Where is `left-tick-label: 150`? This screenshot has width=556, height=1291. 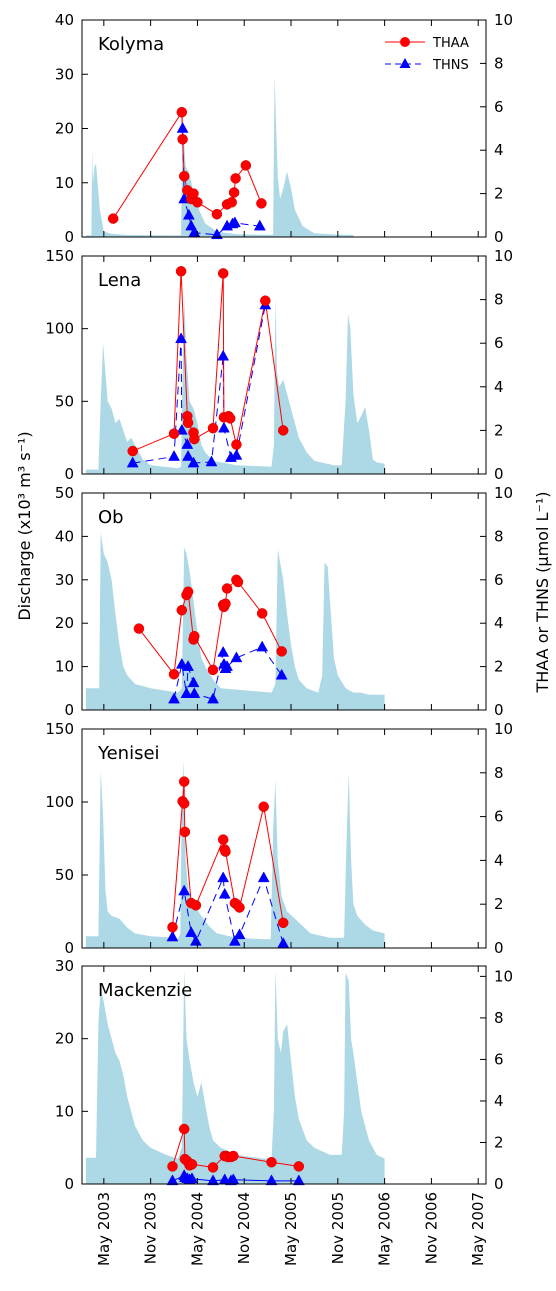 left-tick-label: 150 is located at coordinates (59, 256).